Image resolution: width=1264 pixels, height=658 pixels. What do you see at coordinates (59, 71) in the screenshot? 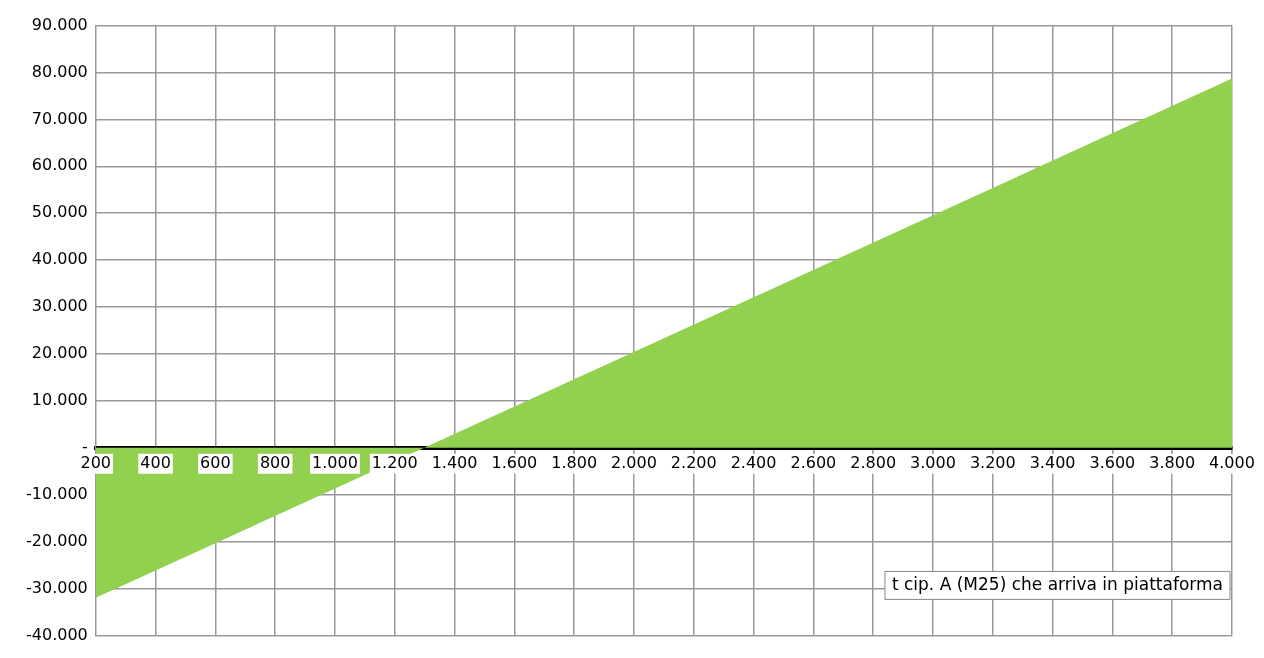
I see `y-tick-label: 80.000` at bounding box center [59, 71].